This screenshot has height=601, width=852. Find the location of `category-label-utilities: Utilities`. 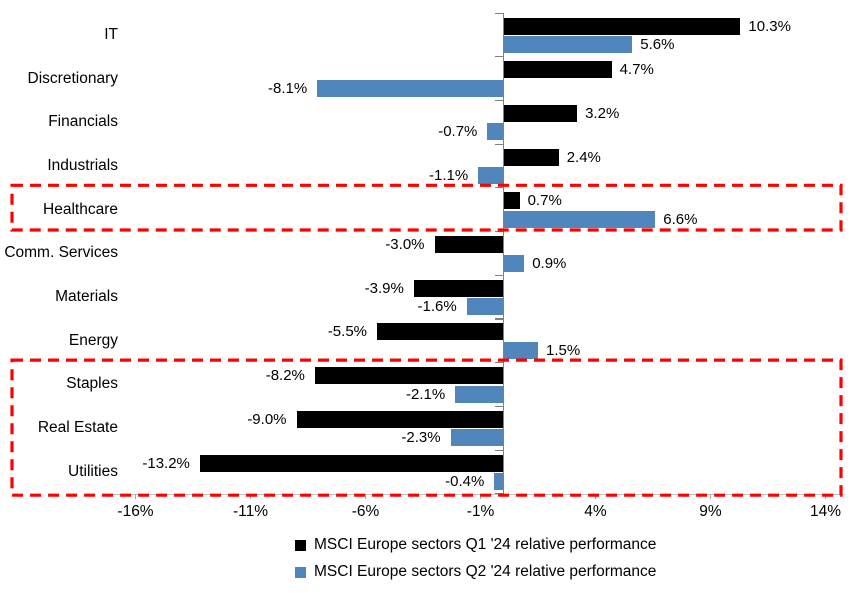

category-label-utilities: Utilities is located at coordinates (93, 471).